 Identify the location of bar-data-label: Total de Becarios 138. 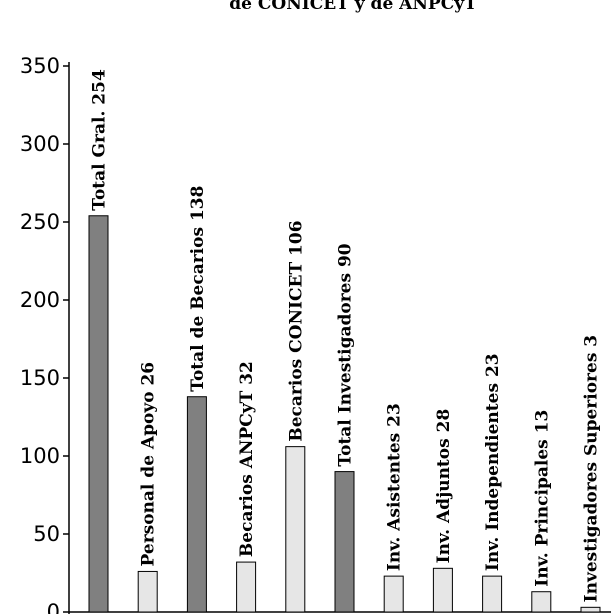
(198, 289).